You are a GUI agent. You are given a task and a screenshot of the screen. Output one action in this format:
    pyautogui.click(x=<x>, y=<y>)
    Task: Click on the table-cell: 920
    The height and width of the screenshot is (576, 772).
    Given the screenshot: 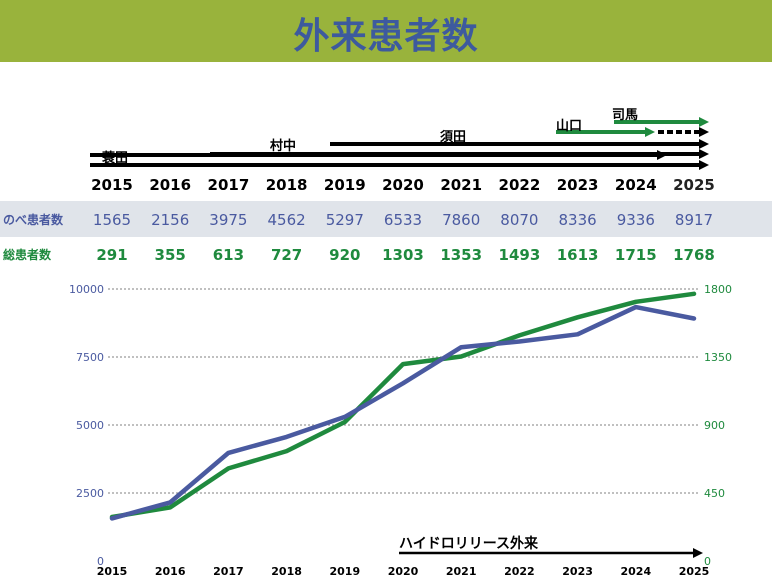 What is the action you would take?
    pyautogui.click(x=344, y=255)
    